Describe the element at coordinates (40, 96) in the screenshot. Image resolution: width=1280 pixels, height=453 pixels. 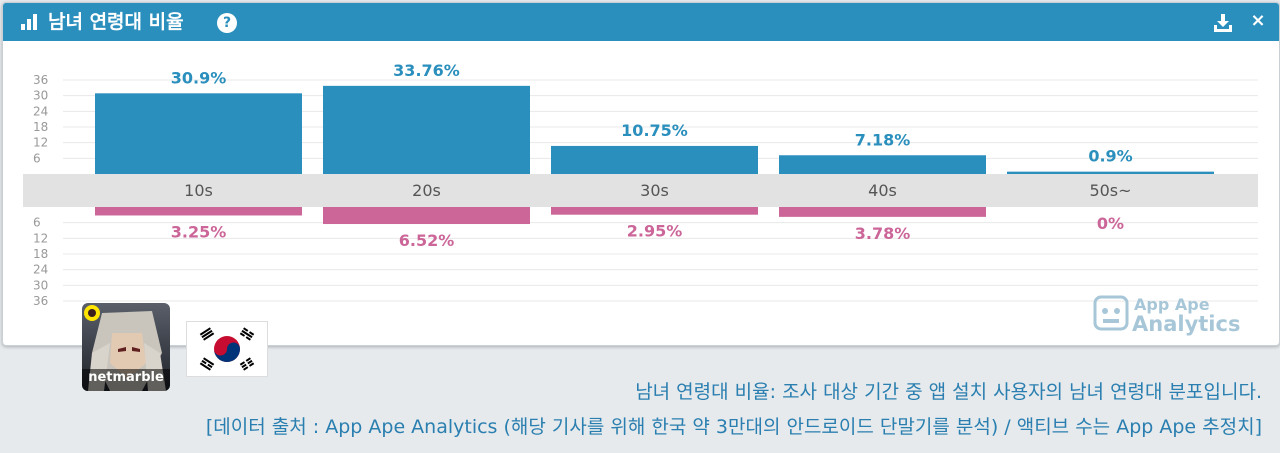
I see `top-tick-label: 30` at that location.